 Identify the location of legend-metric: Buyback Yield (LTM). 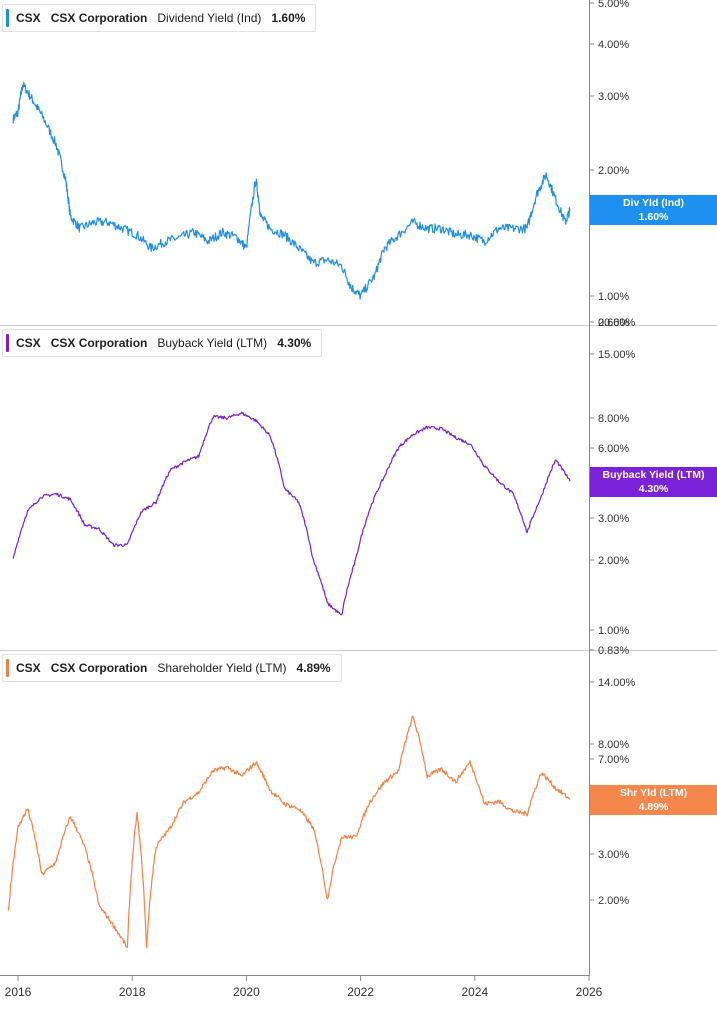
(212, 343).